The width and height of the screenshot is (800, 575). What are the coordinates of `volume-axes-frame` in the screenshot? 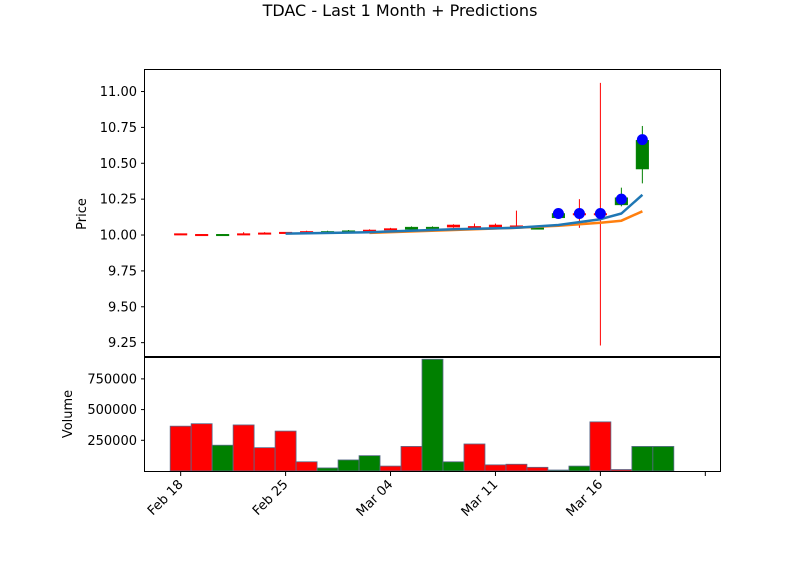 It's located at (432, 414).